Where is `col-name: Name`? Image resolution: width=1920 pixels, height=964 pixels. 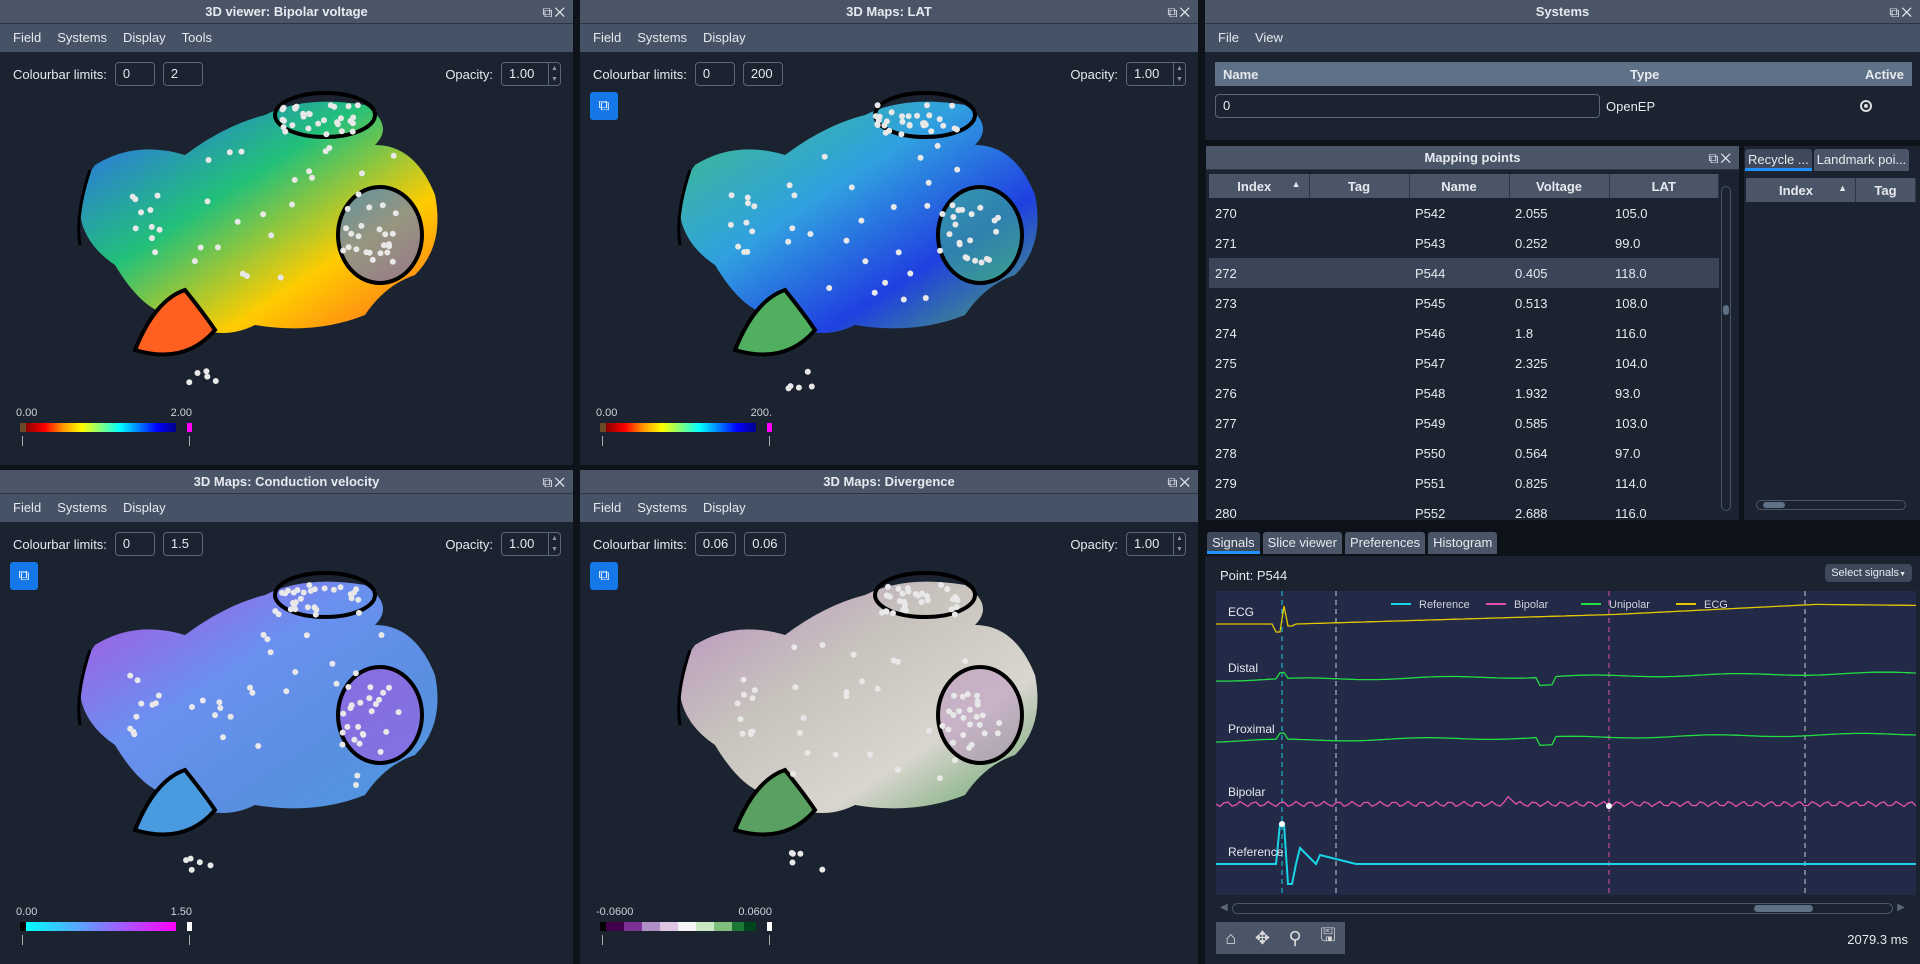
col-name: Name is located at coordinates (1459, 186).